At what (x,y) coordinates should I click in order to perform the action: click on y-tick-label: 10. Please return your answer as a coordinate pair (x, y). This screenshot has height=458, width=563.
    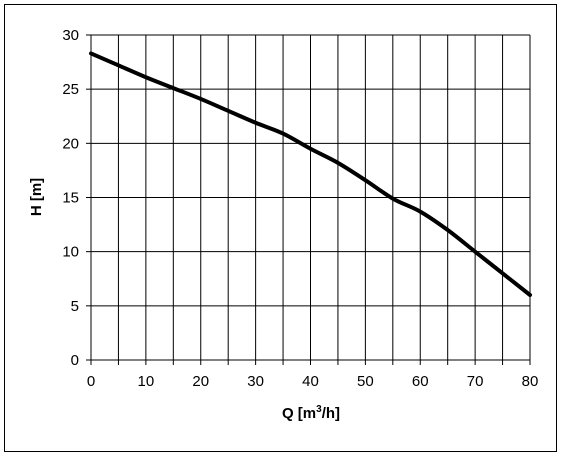
    Looking at the image, I should click on (70, 252).